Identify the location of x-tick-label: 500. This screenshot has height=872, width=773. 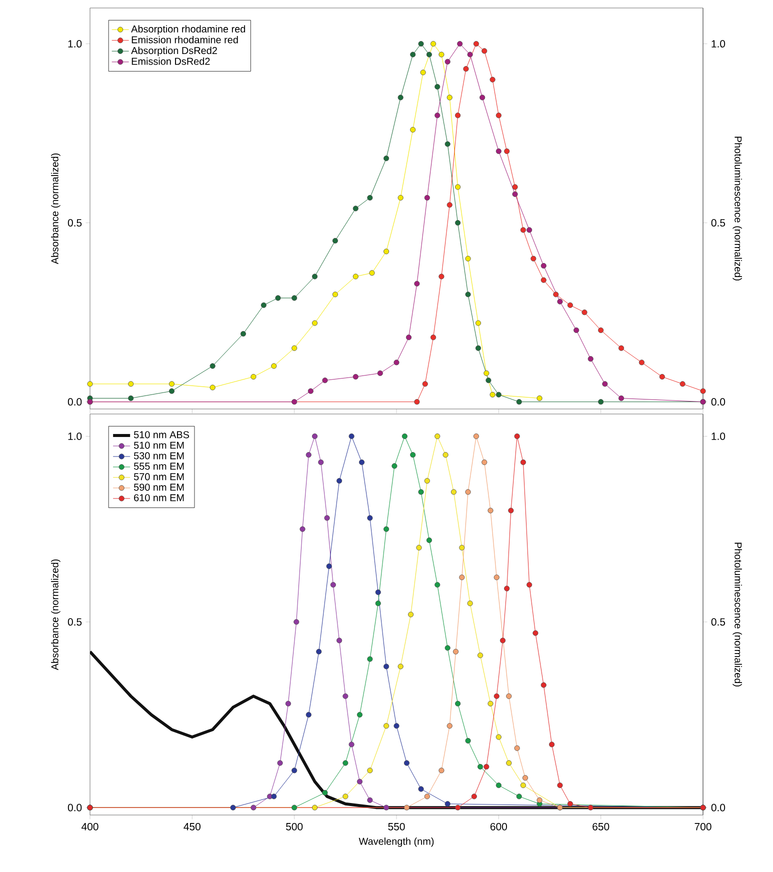
(294, 826).